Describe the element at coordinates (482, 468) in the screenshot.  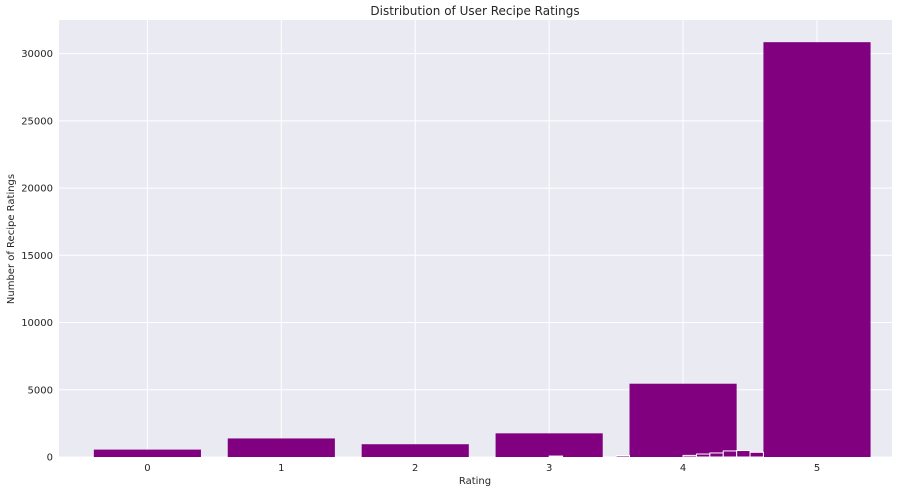
I see `x-tick-labels: 0 1 2 3 4 5` at that location.